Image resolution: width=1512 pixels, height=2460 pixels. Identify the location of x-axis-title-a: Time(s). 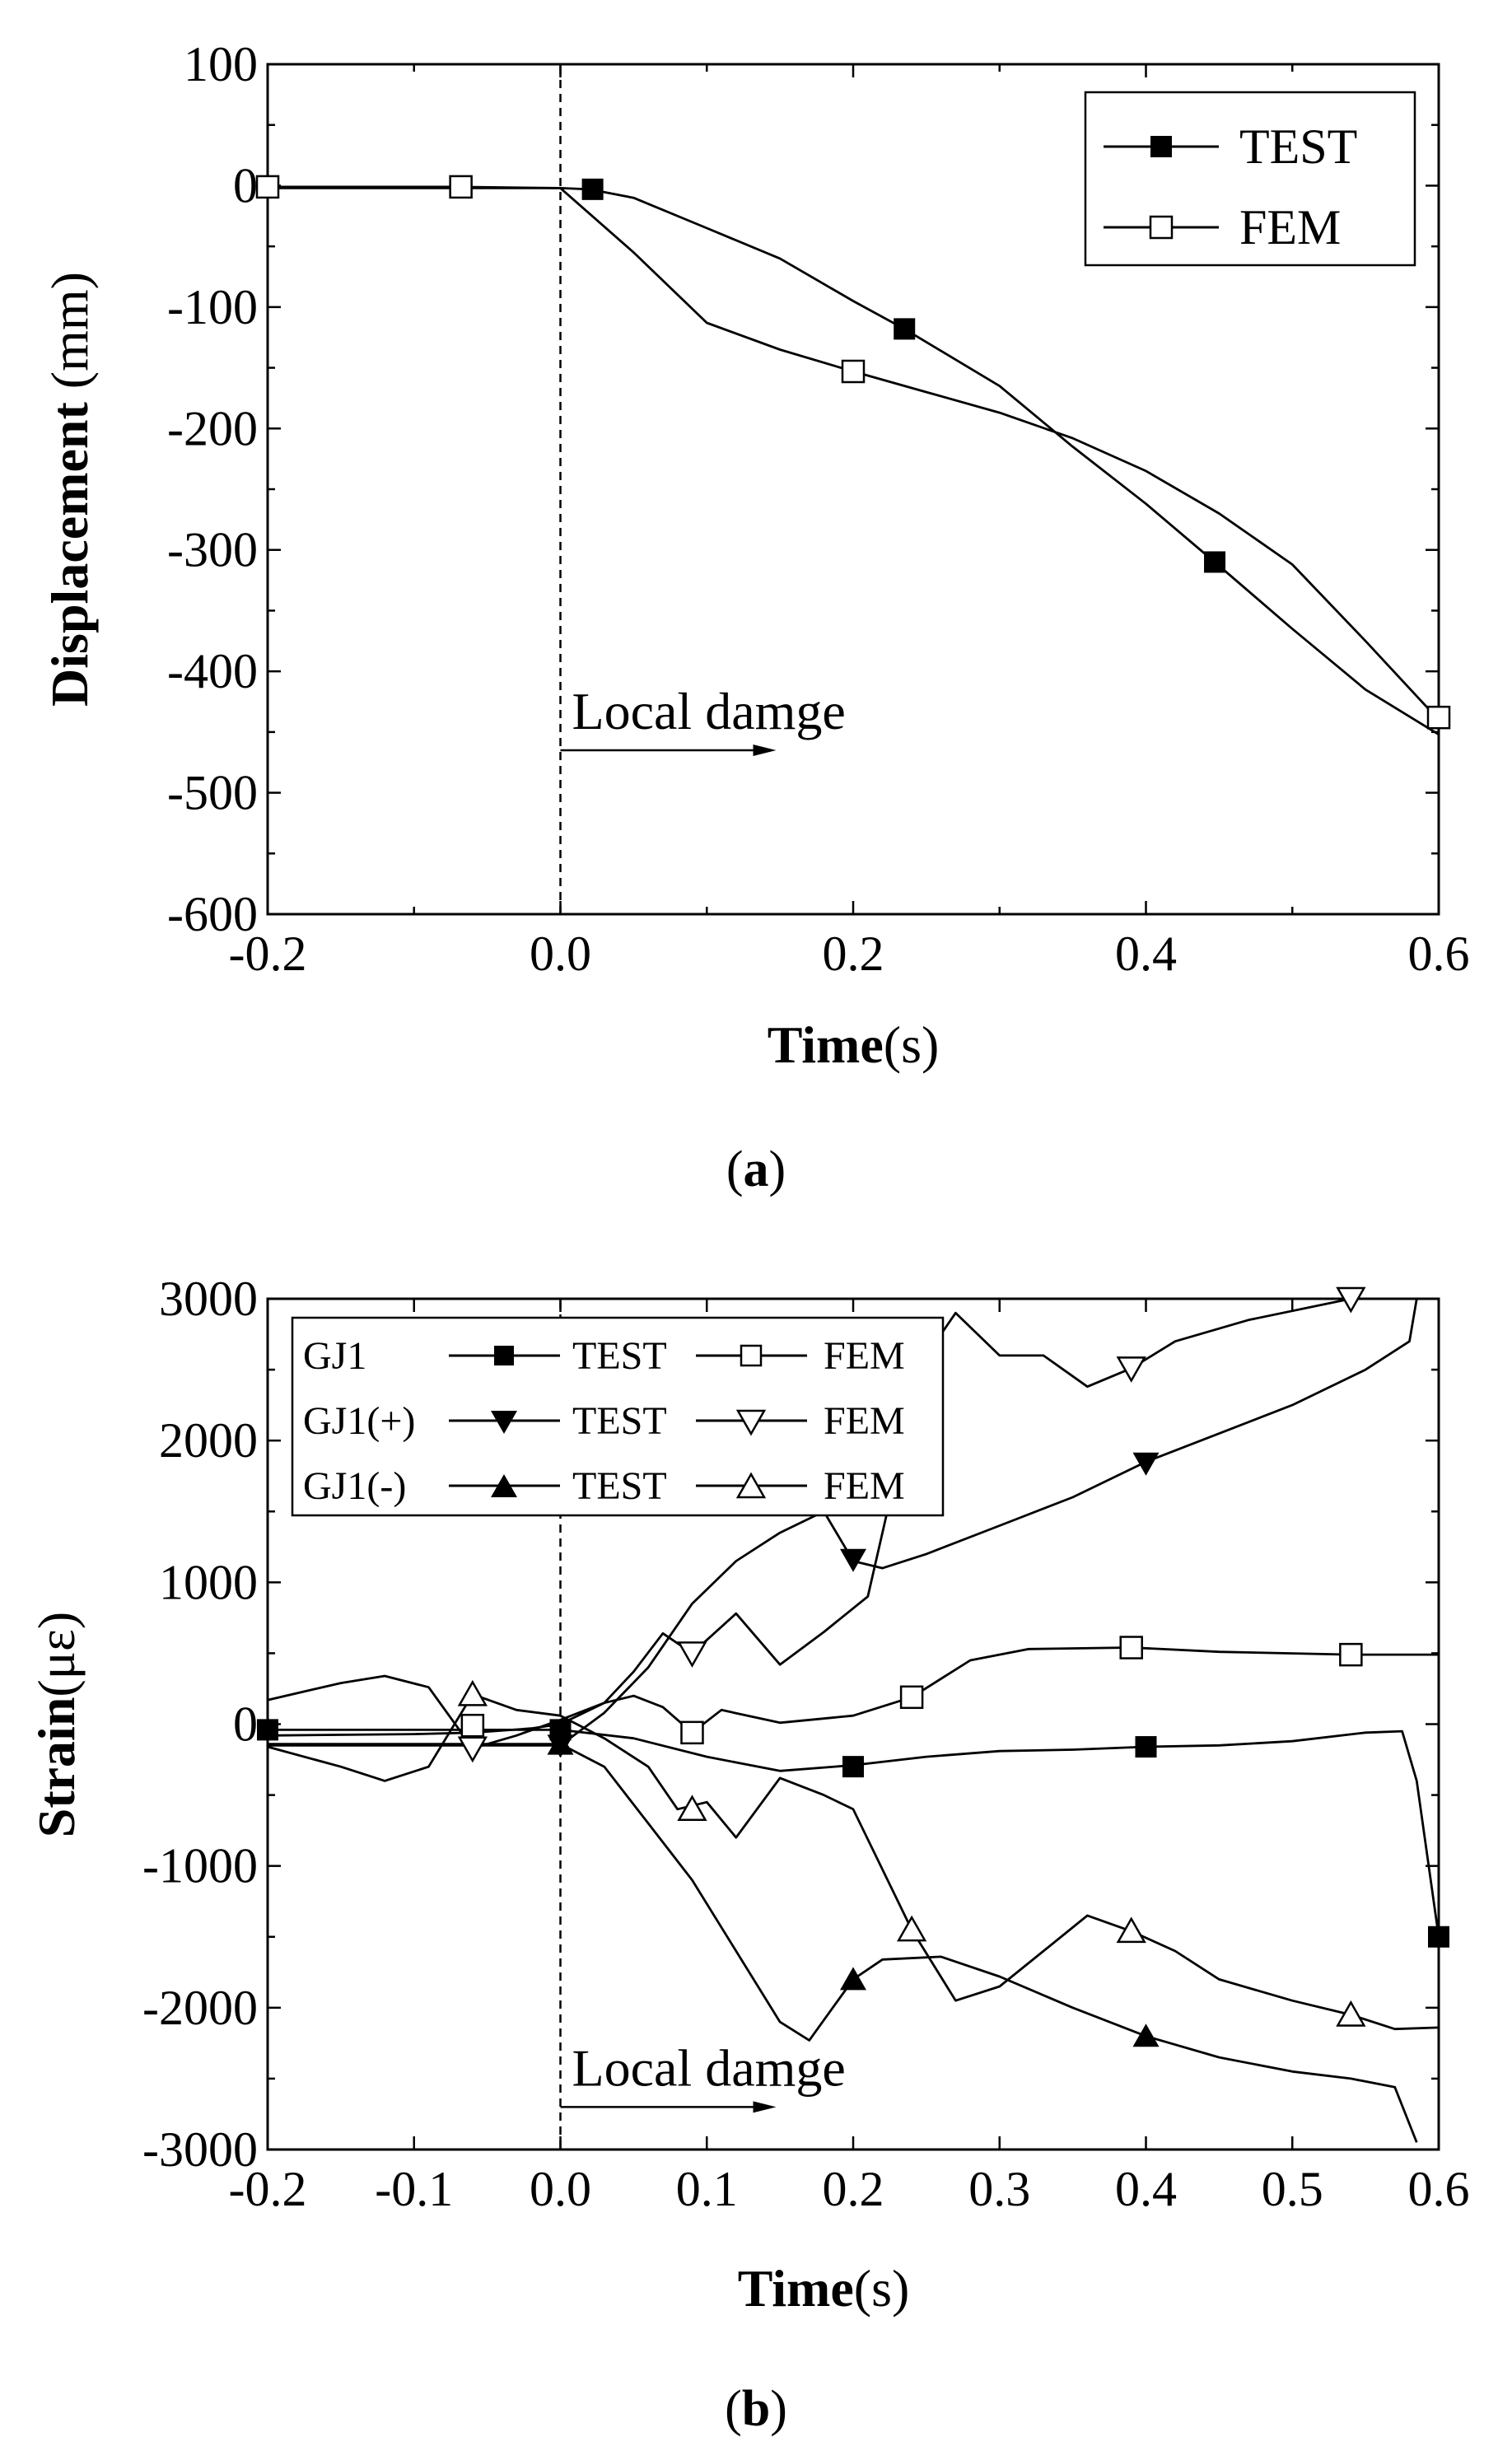
(854, 1044).